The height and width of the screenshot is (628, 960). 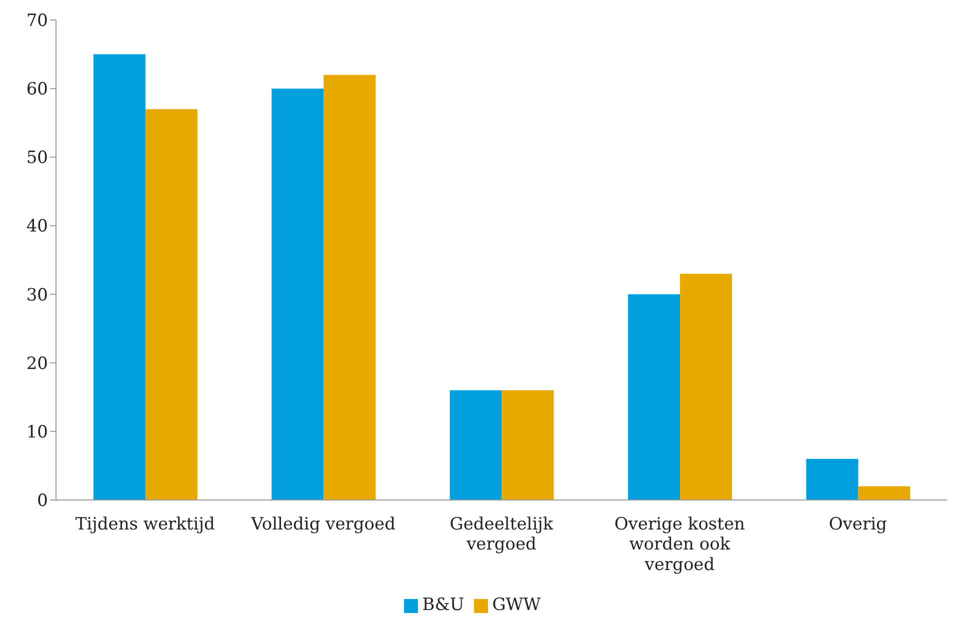 What do you see at coordinates (37, 295) in the screenshot?
I see `y-tick-label: 30` at bounding box center [37, 295].